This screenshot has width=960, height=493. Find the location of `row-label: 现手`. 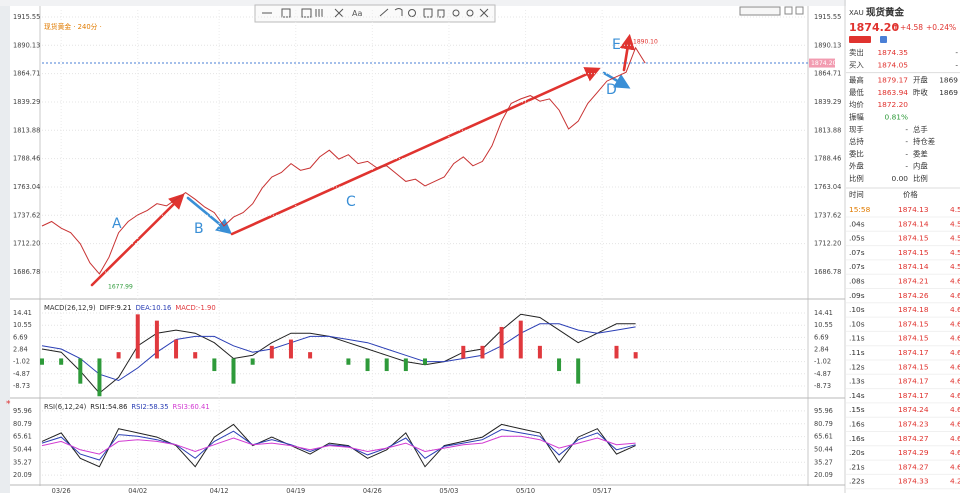

row-label: 现手 is located at coordinates (856, 129).